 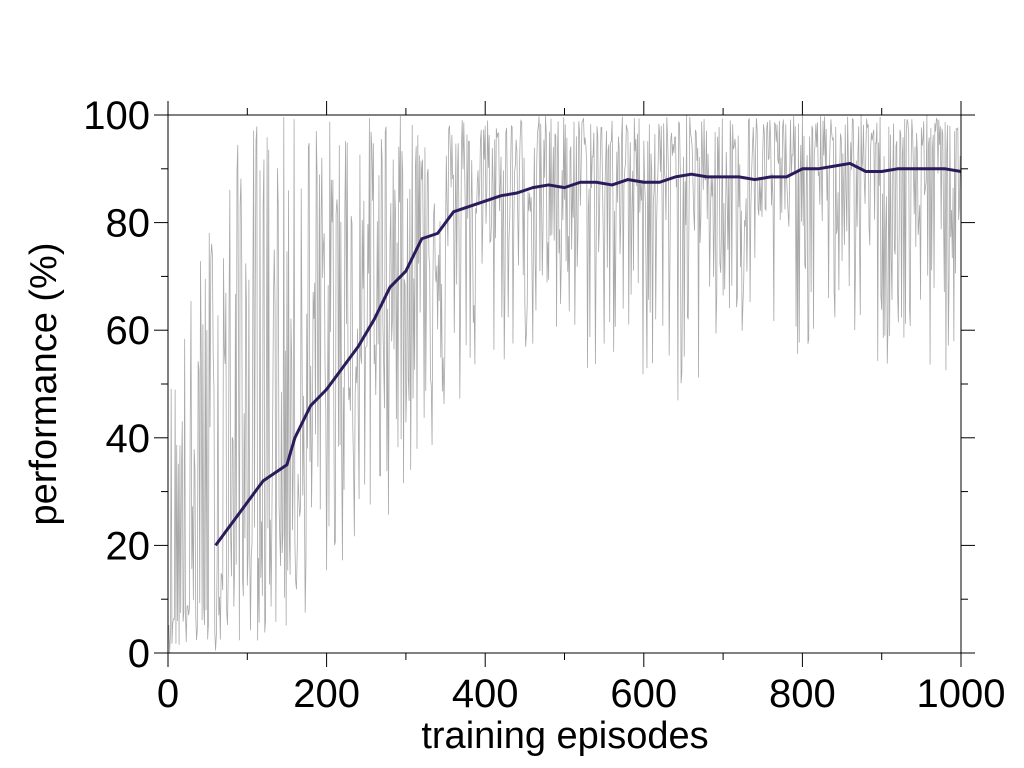 What do you see at coordinates (564, 736) in the screenshot?
I see `x-axis-label: training episodes` at bounding box center [564, 736].